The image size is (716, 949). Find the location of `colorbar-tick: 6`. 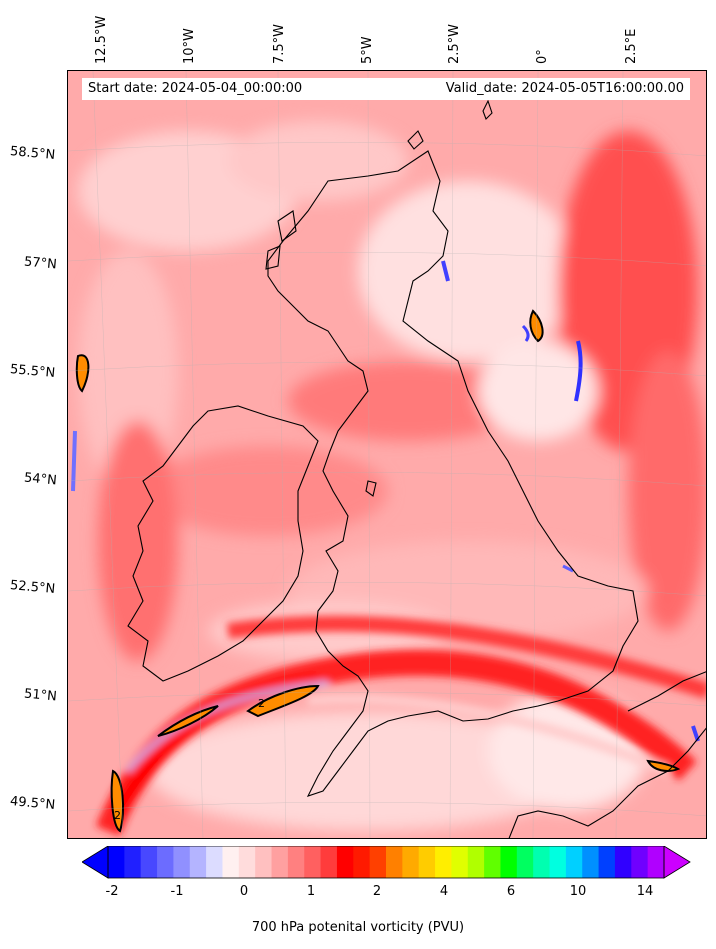

colorbar-tick: 6 is located at coordinates (511, 891).